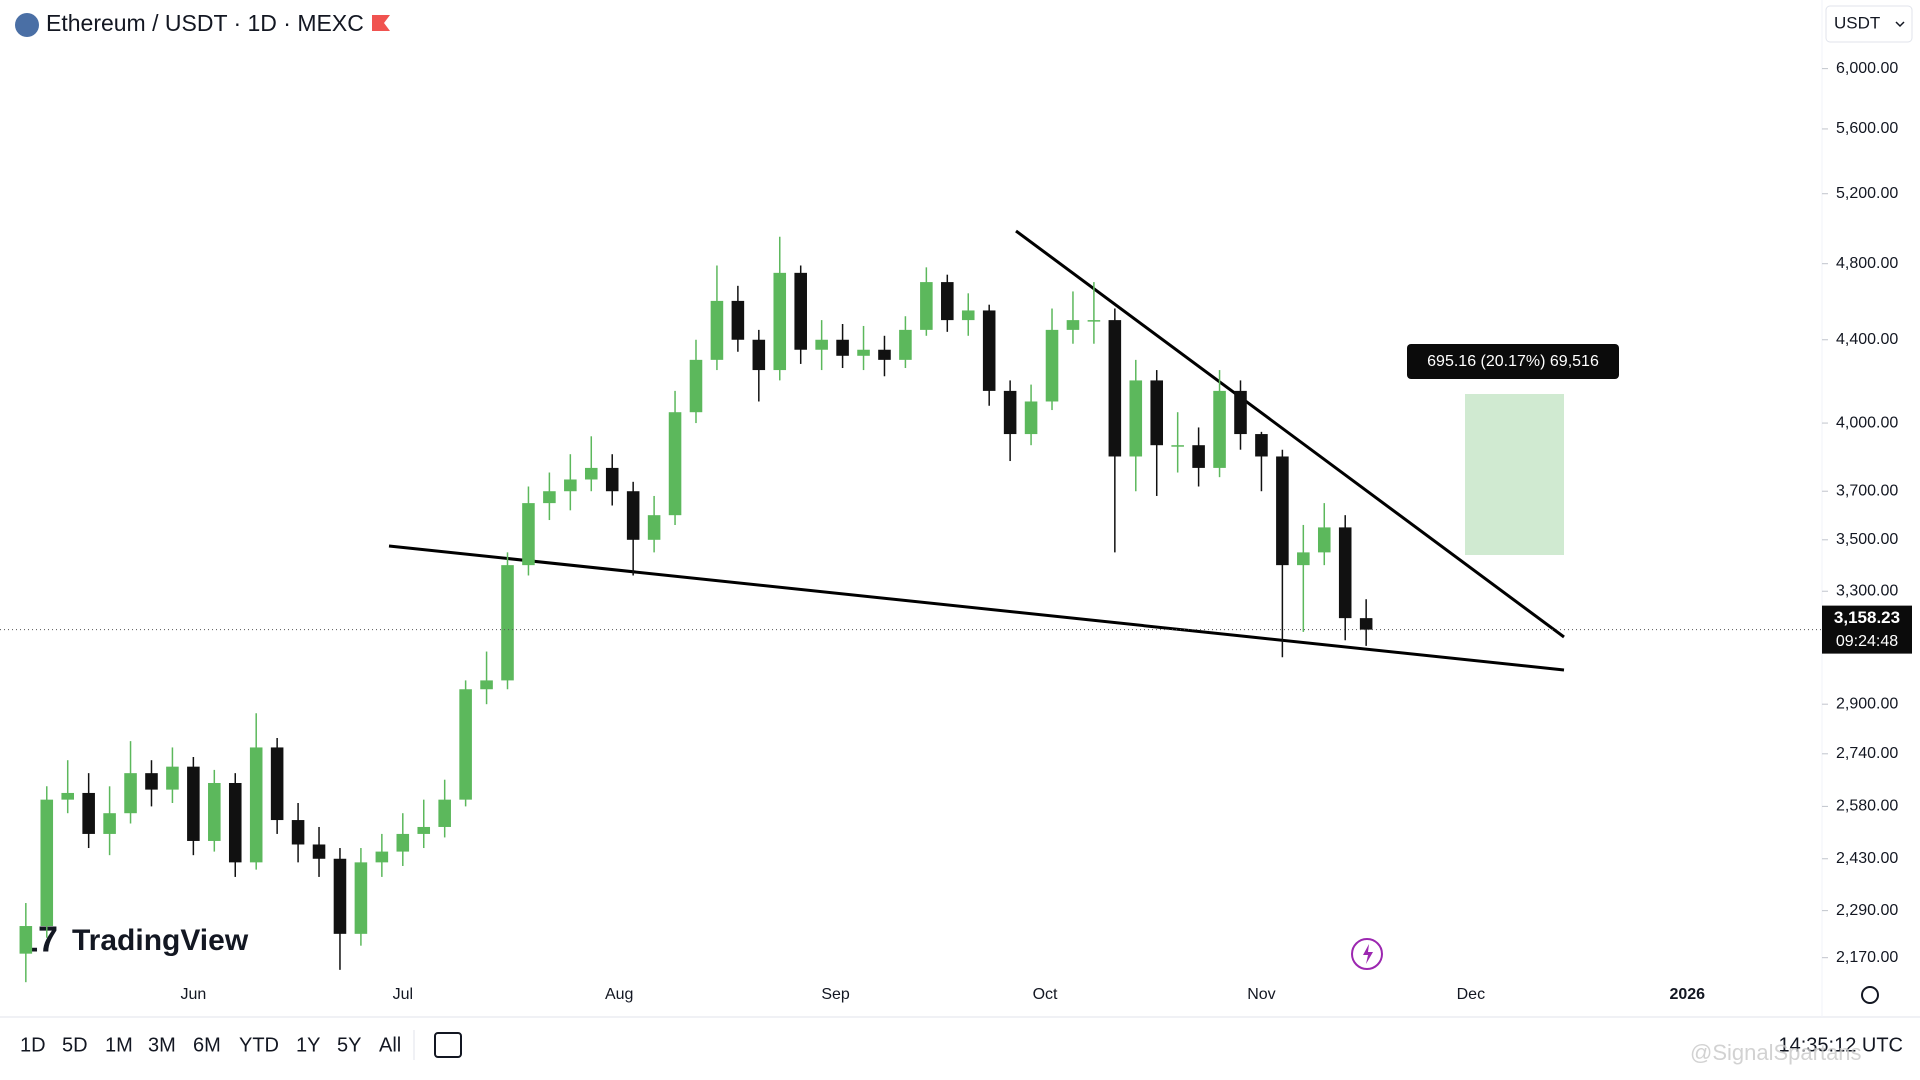  What do you see at coordinates (1867, 539) in the screenshot?
I see `y-tick-label: 3,500.00` at bounding box center [1867, 539].